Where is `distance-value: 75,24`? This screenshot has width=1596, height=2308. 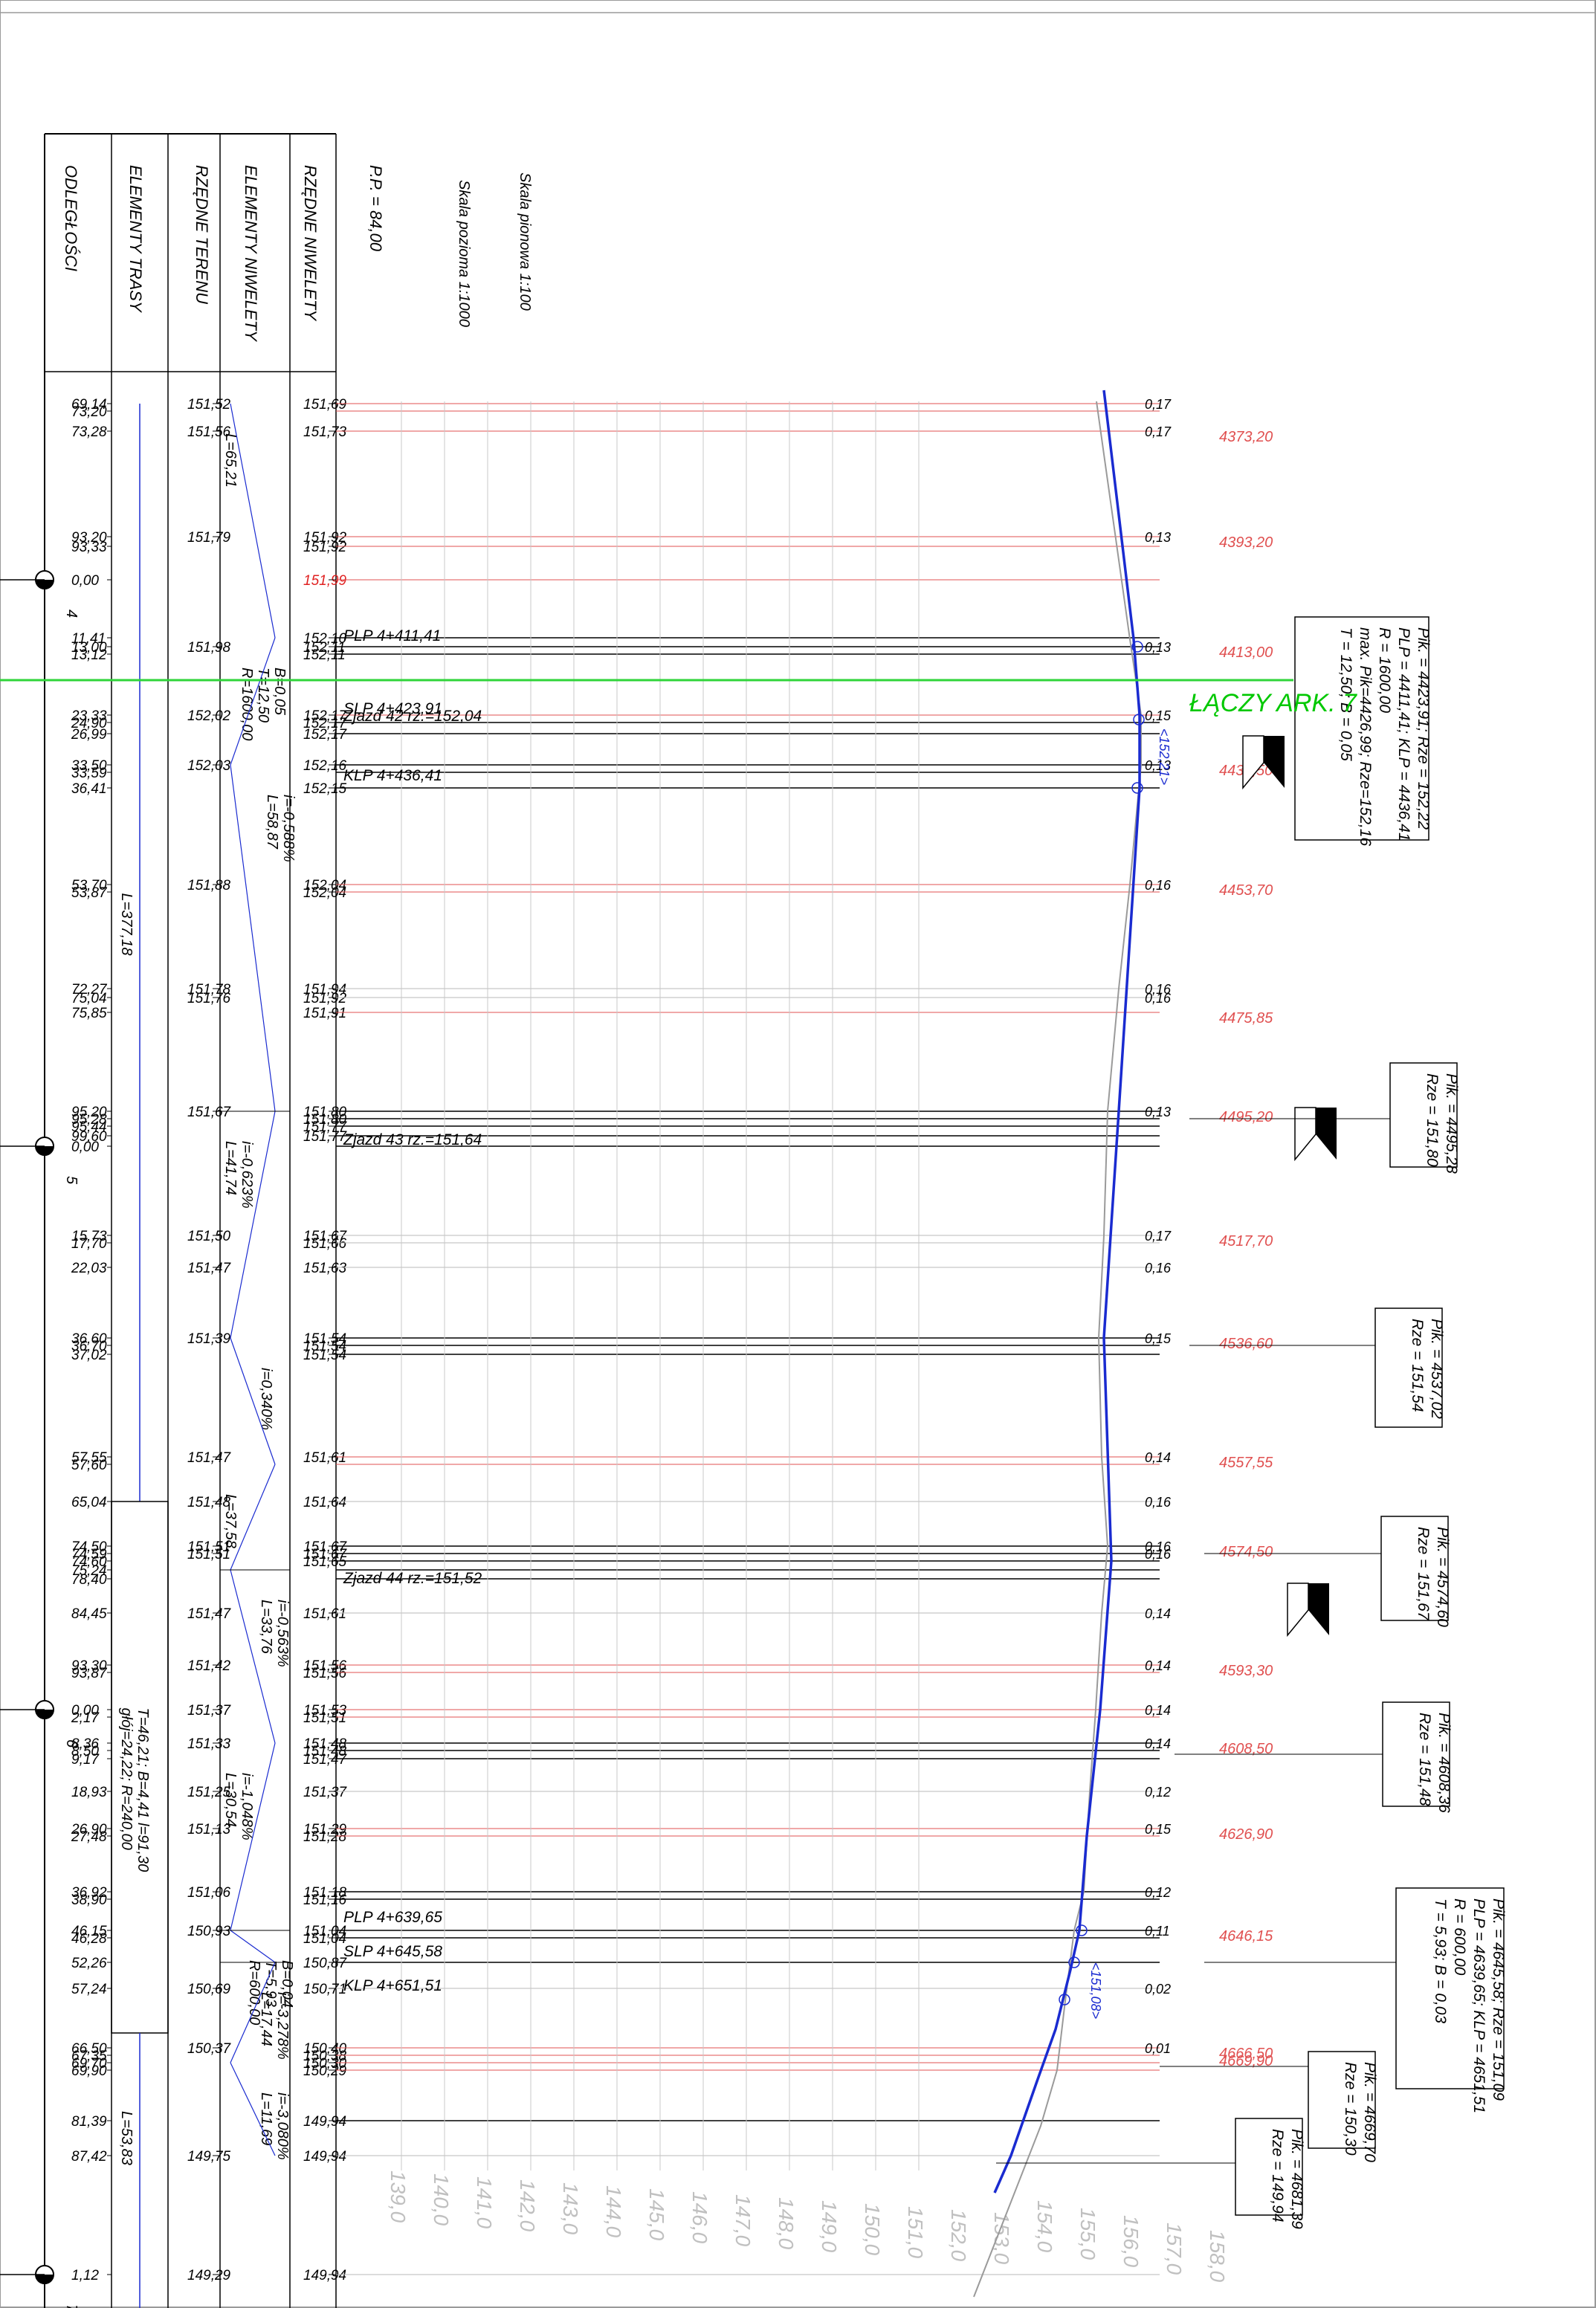
distance-value: 75,24 is located at coordinates (89, 1571).